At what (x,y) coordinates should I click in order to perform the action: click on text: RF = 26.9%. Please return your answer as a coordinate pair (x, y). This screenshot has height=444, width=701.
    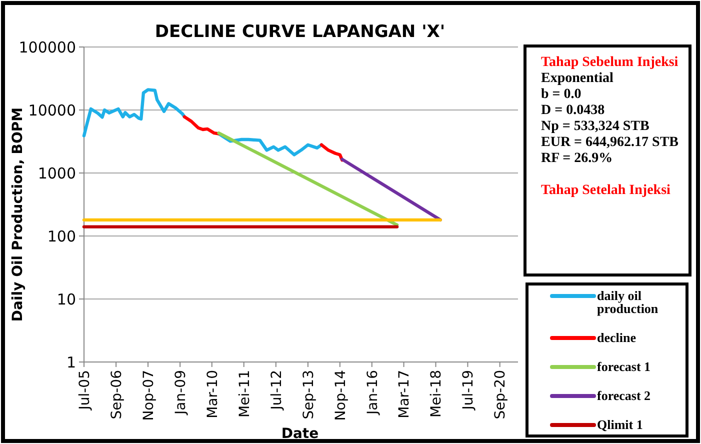
    Looking at the image, I should click on (577, 158).